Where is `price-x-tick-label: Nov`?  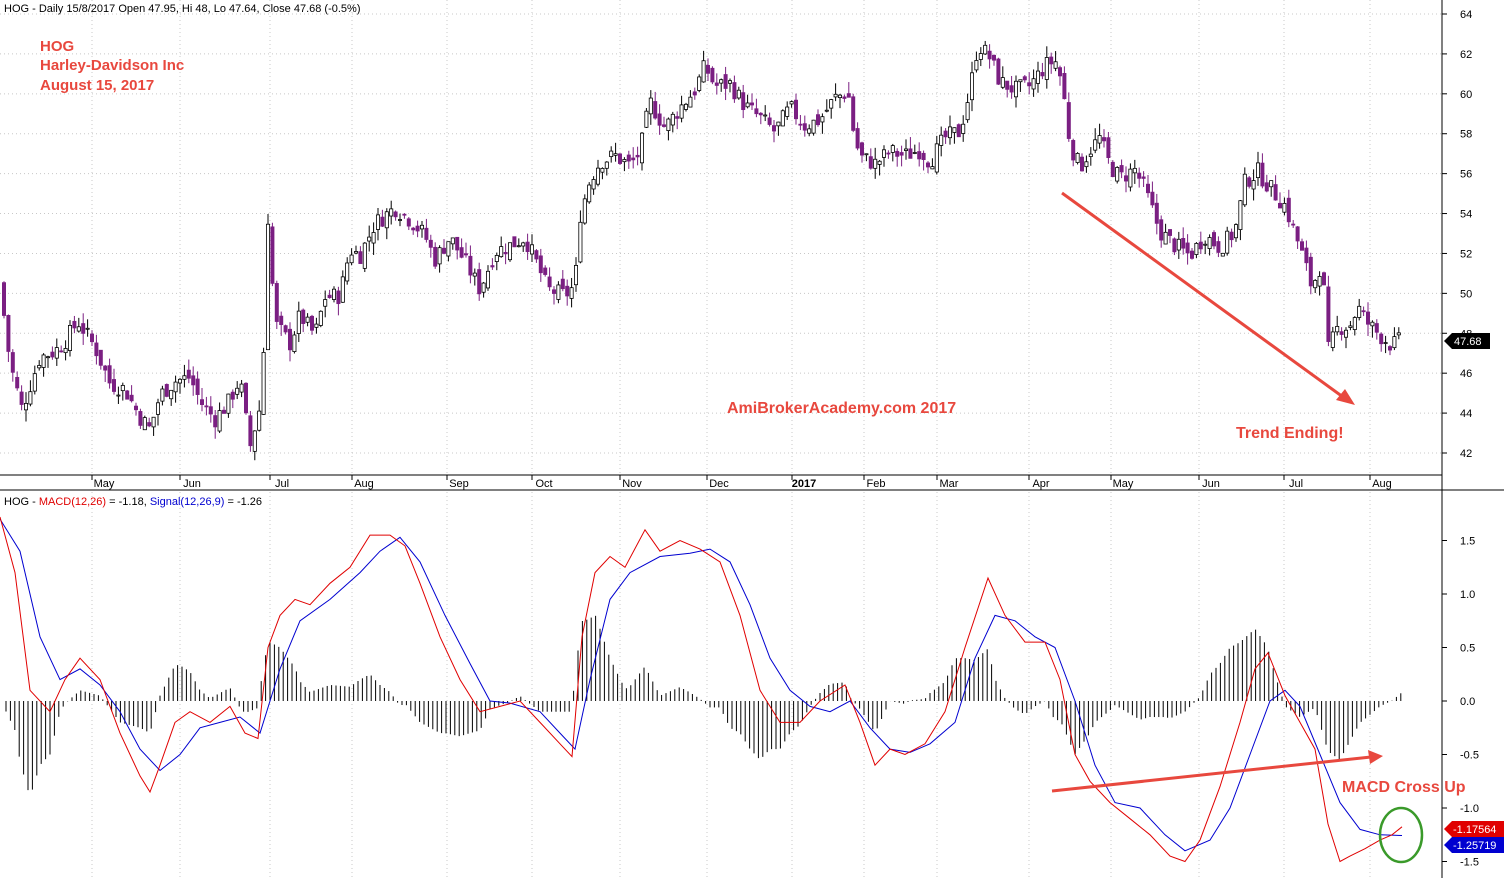
price-x-tick-label: Nov is located at coordinates (632, 484).